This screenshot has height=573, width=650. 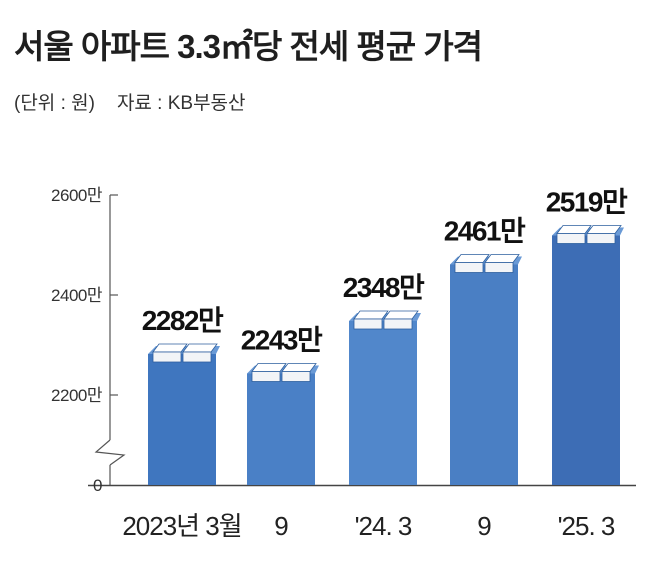 What do you see at coordinates (54, 103) in the screenshot?
I see `unit-note: (단위 : 원)` at bounding box center [54, 103].